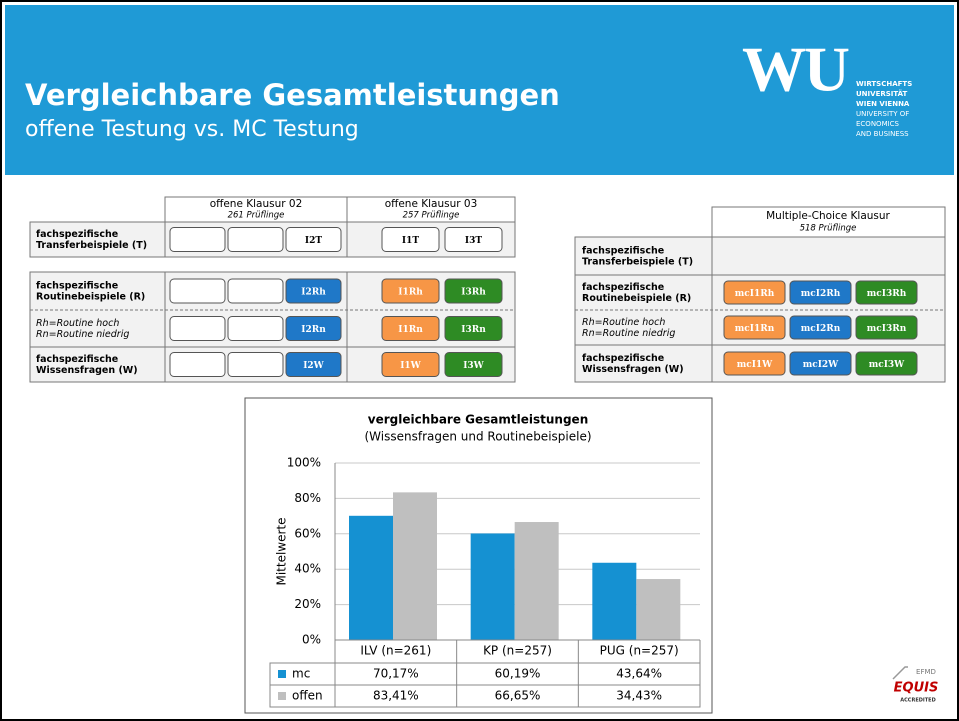 Image resolution: width=959 pixels, height=721 pixels. Describe the element at coordinates (900, 673) in the screenshot. I see `equis-swoosh` at that location.